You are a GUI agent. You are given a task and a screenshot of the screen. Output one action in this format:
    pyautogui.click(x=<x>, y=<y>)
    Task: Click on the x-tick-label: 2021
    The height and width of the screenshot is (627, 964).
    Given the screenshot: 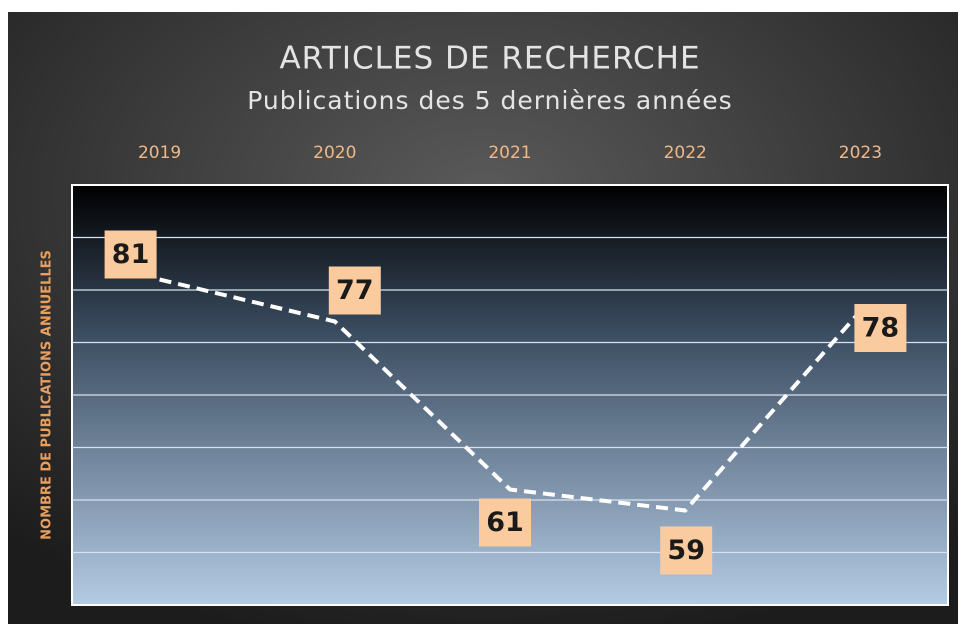 What is the action you would take?
    pyautogui.click(x=509, y=153)
    